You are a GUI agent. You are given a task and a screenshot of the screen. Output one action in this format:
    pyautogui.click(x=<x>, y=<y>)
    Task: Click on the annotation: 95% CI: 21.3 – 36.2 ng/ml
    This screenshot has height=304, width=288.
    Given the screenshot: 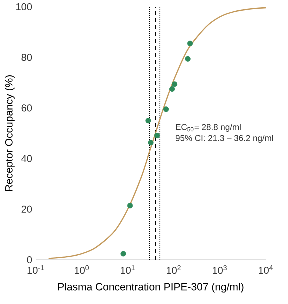 What is the action you would take?
    pyautogui.click(x=225, y=139)
    